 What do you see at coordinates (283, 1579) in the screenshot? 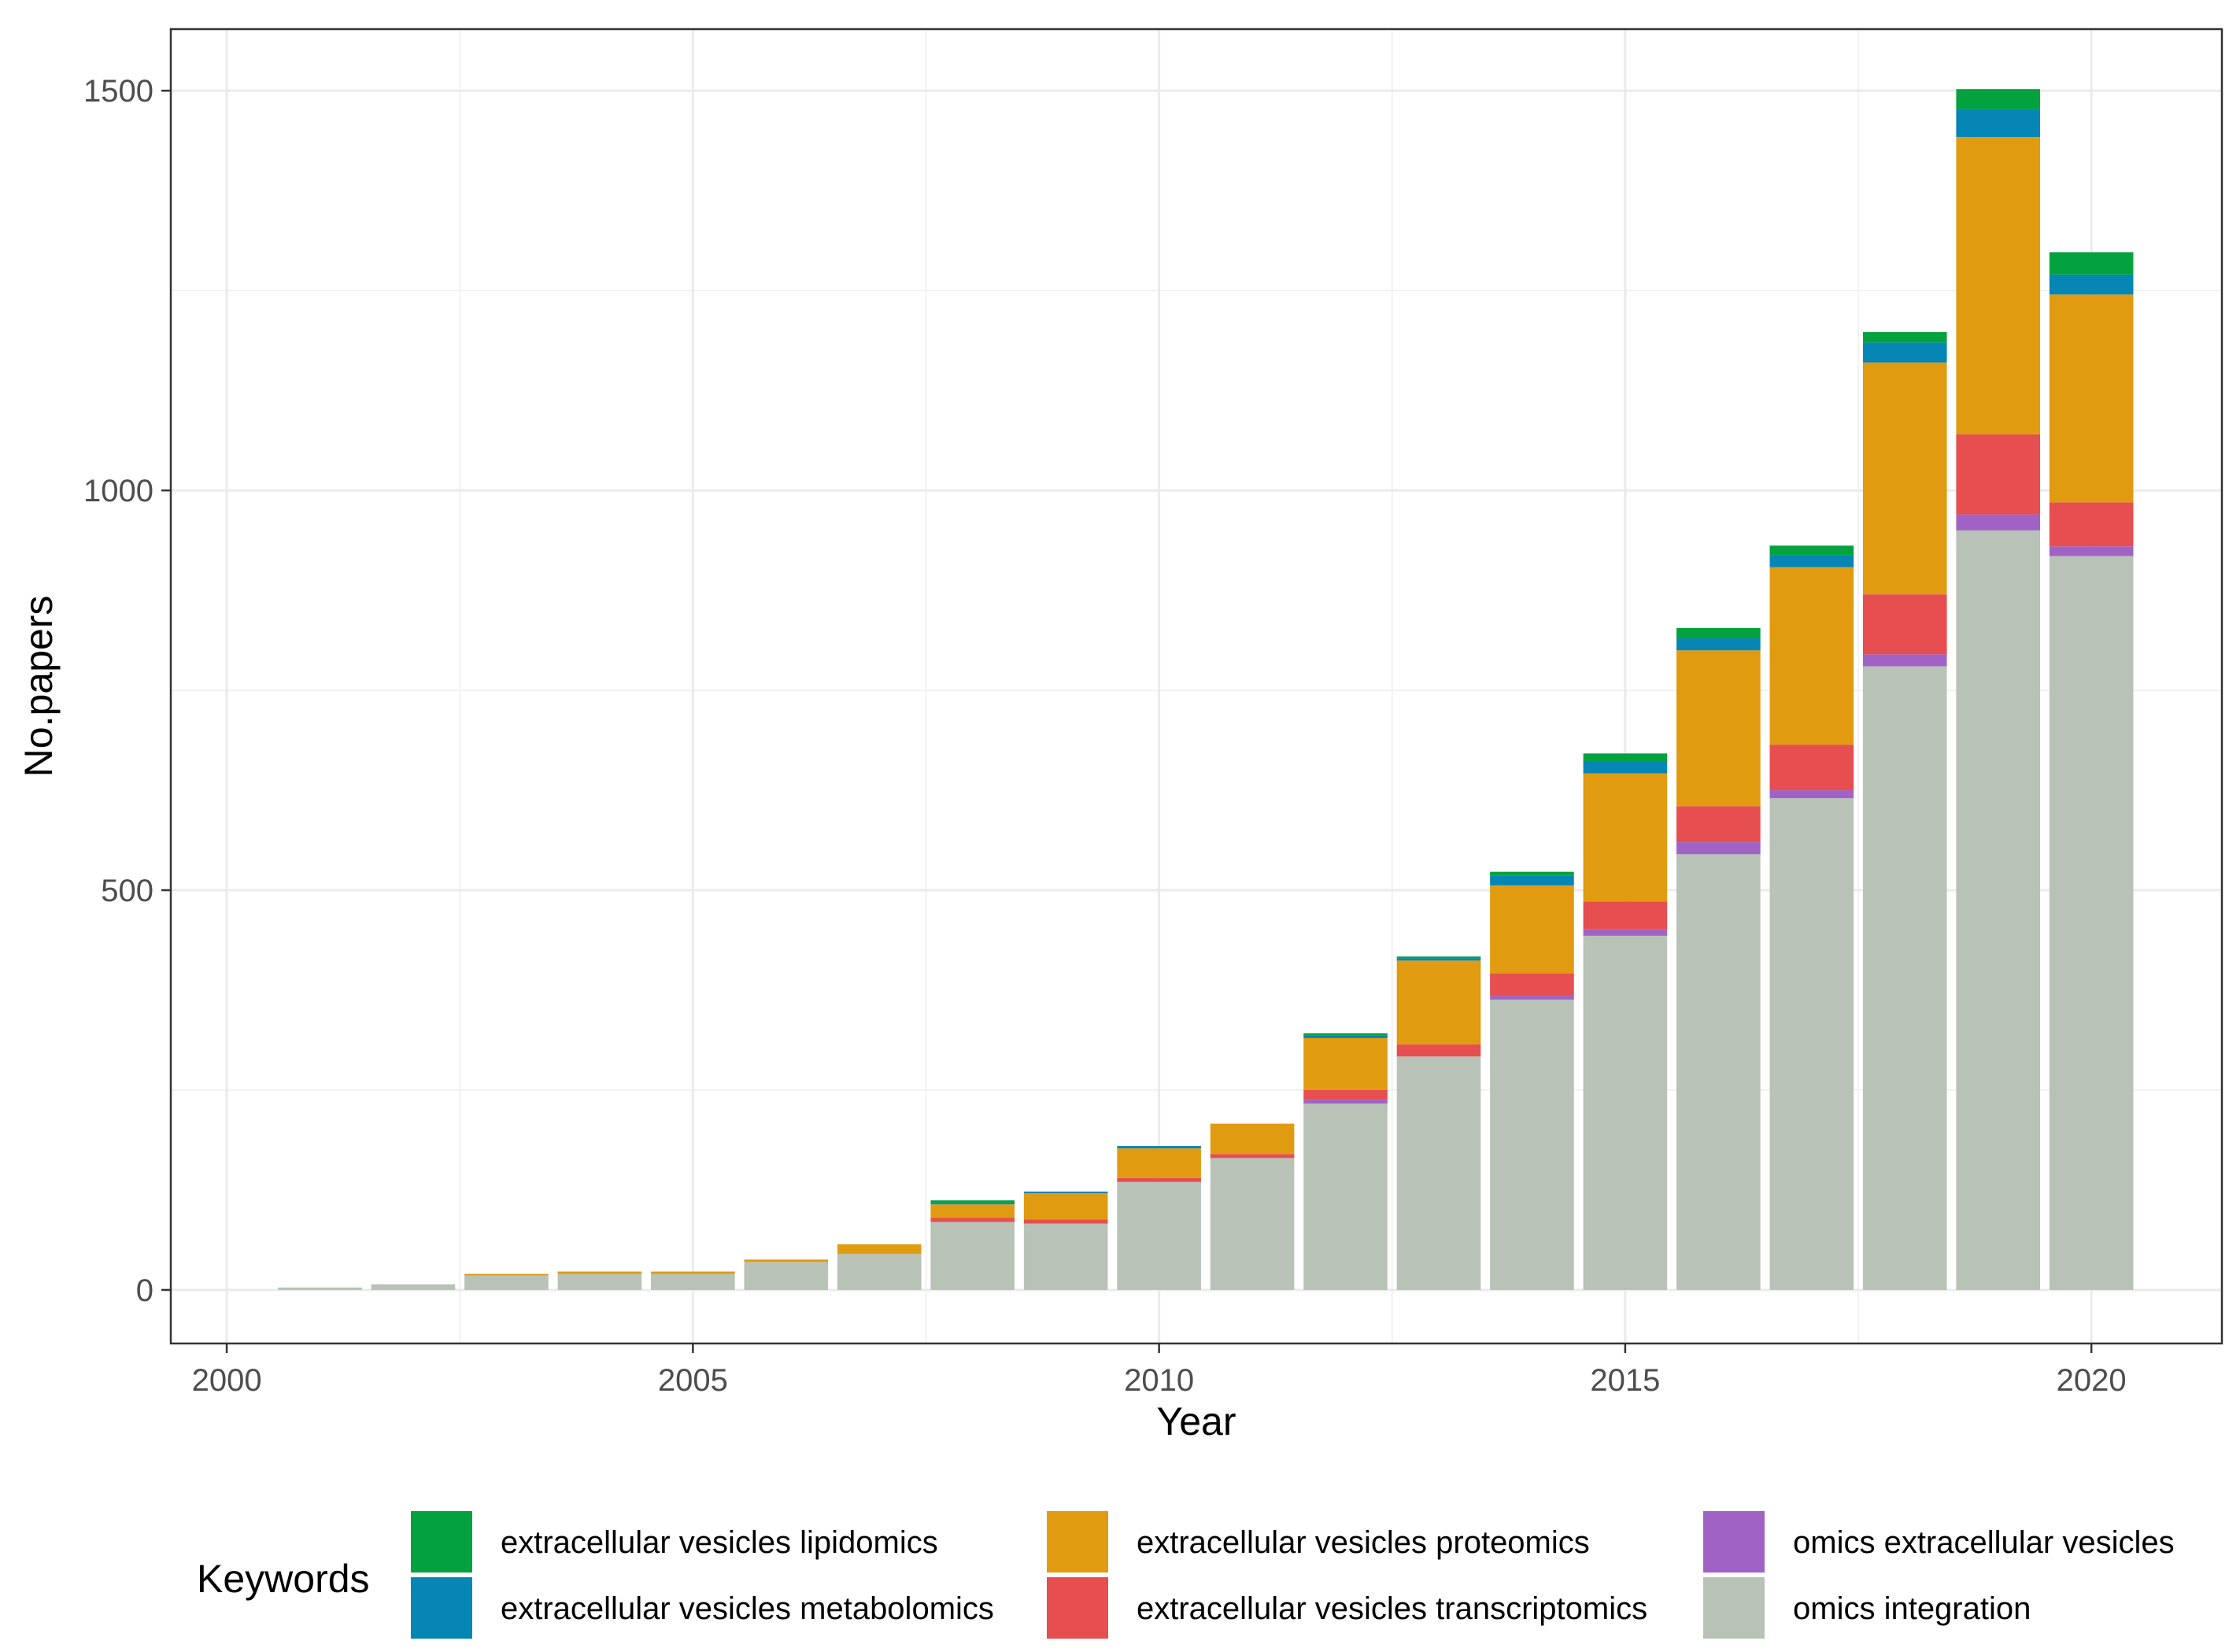
I see `legend-title: Keywords` at bounding box center [283, 1579].